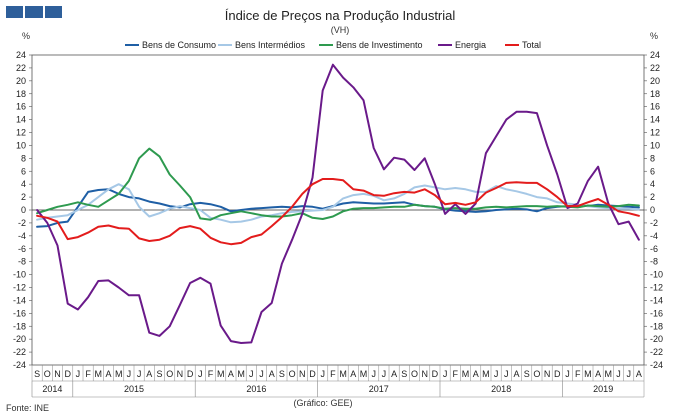 The height and width of the screenshot is (418, 680). What do you see at coordinates (656, 288) in the screenshot?
I see `y-tick-label-right: -12` at bounding box center [656, 288].